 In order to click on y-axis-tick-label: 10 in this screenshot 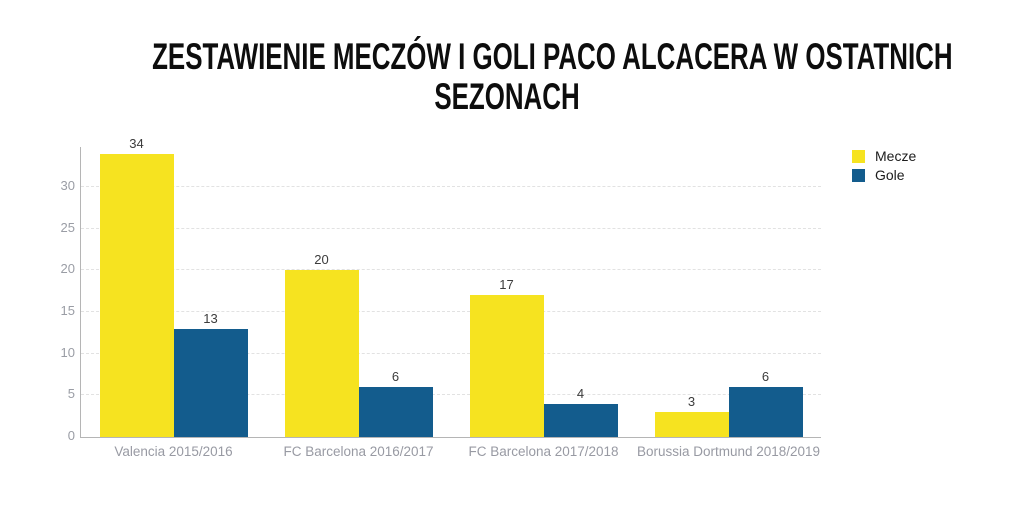, I will do `click(67, 352)`.